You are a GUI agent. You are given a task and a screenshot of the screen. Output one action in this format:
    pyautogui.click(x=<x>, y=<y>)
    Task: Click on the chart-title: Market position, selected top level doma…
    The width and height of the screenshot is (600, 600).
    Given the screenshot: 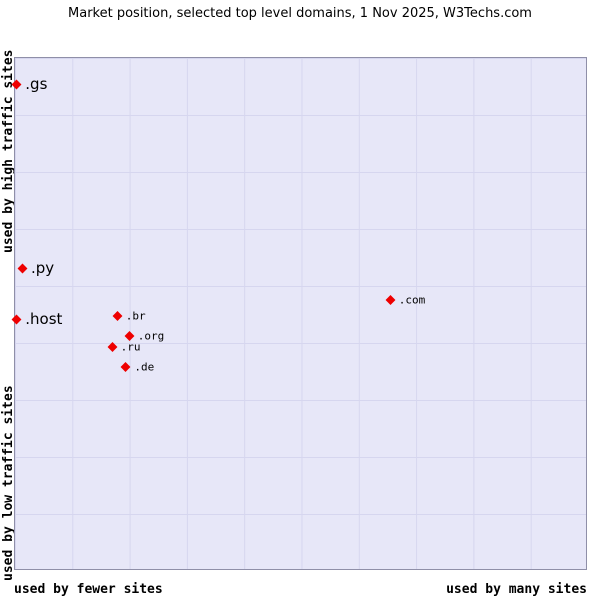 What is the action you would take?
    pyautogui.click(x=300, y=13)
    